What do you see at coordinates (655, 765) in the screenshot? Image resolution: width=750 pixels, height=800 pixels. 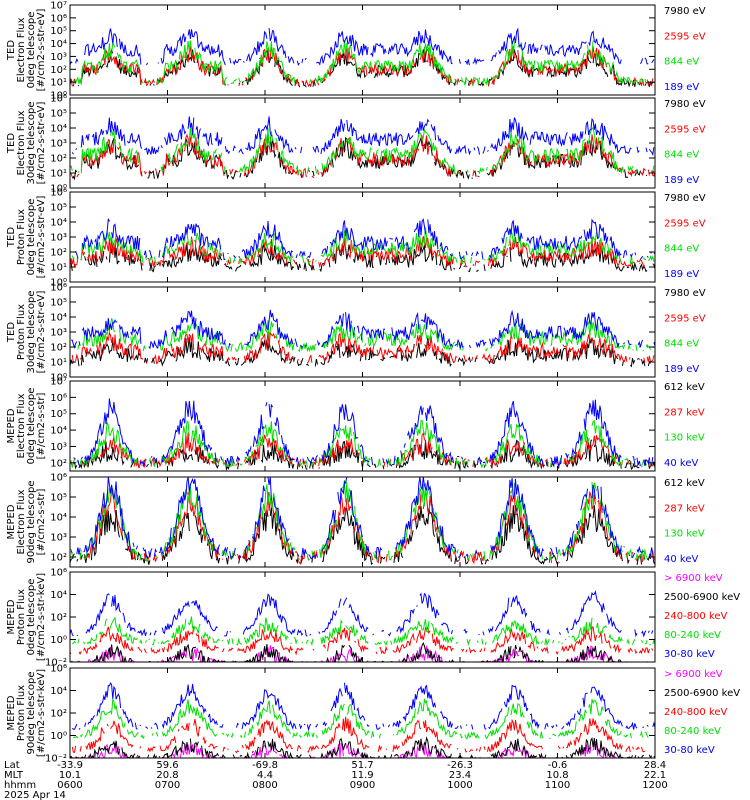 I see `footer-value: 28.4` at bounding box center [655, 765].